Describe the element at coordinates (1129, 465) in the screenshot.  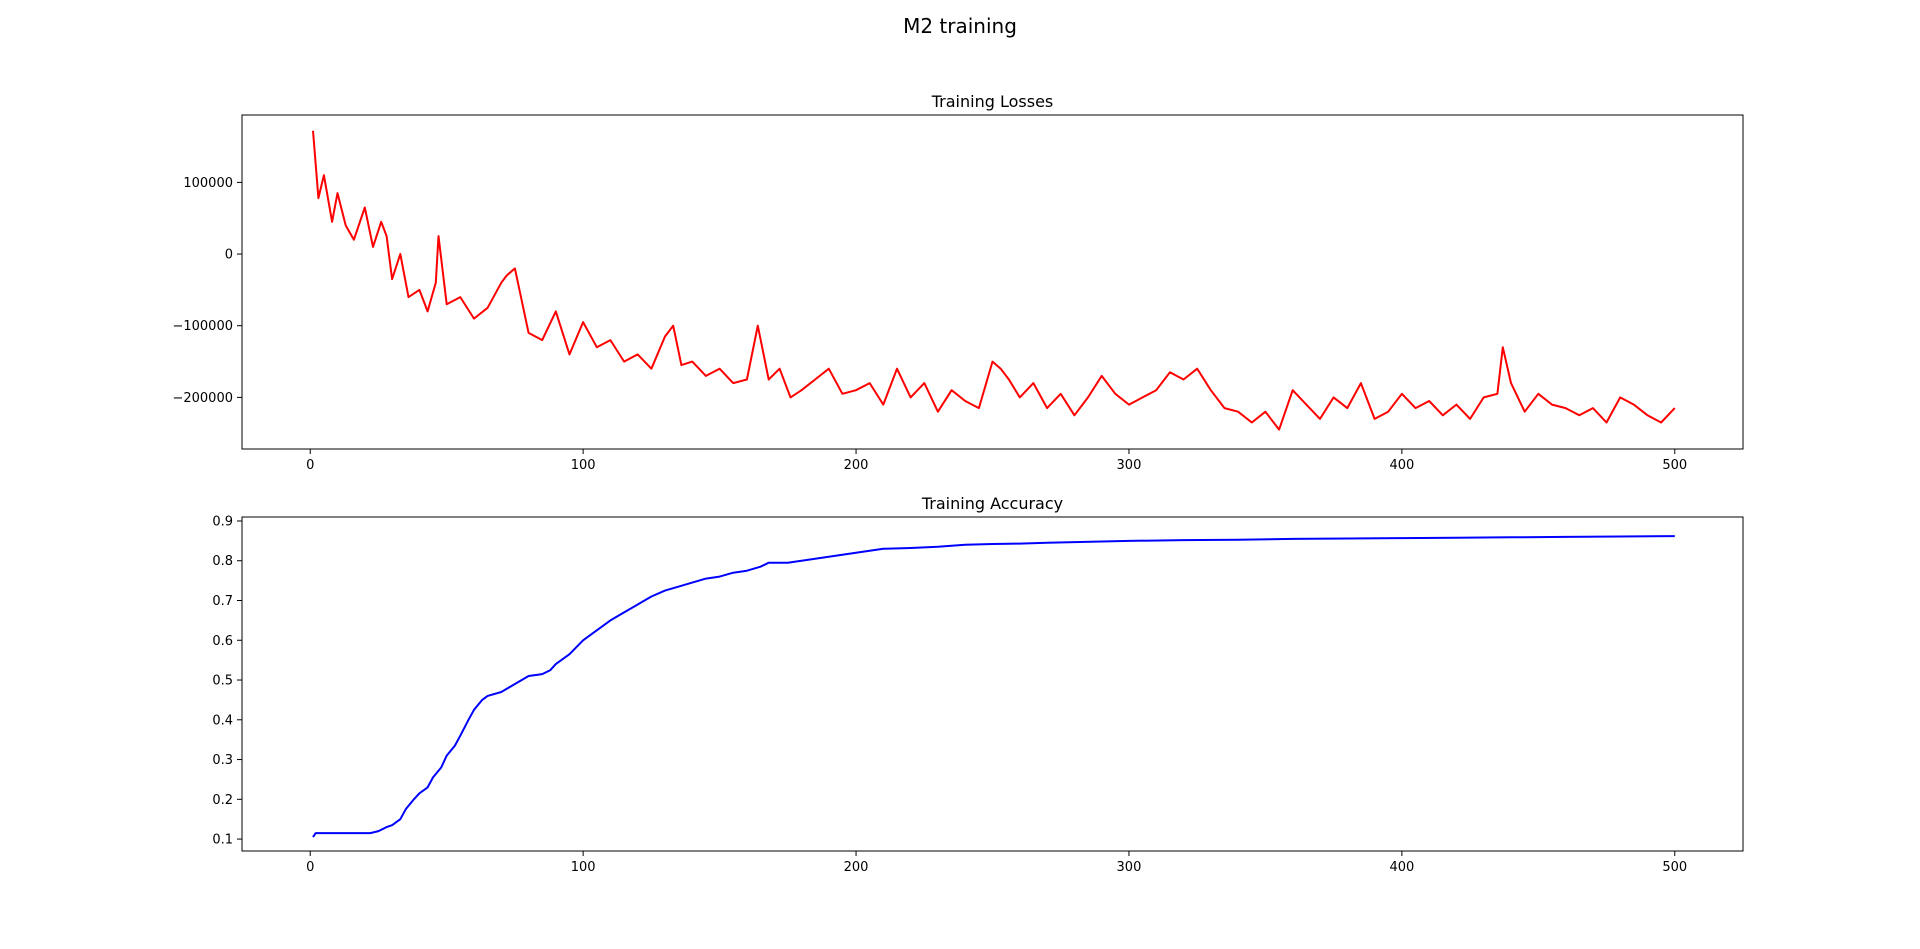
I see `loss-x-tick-label: 300` at that location.